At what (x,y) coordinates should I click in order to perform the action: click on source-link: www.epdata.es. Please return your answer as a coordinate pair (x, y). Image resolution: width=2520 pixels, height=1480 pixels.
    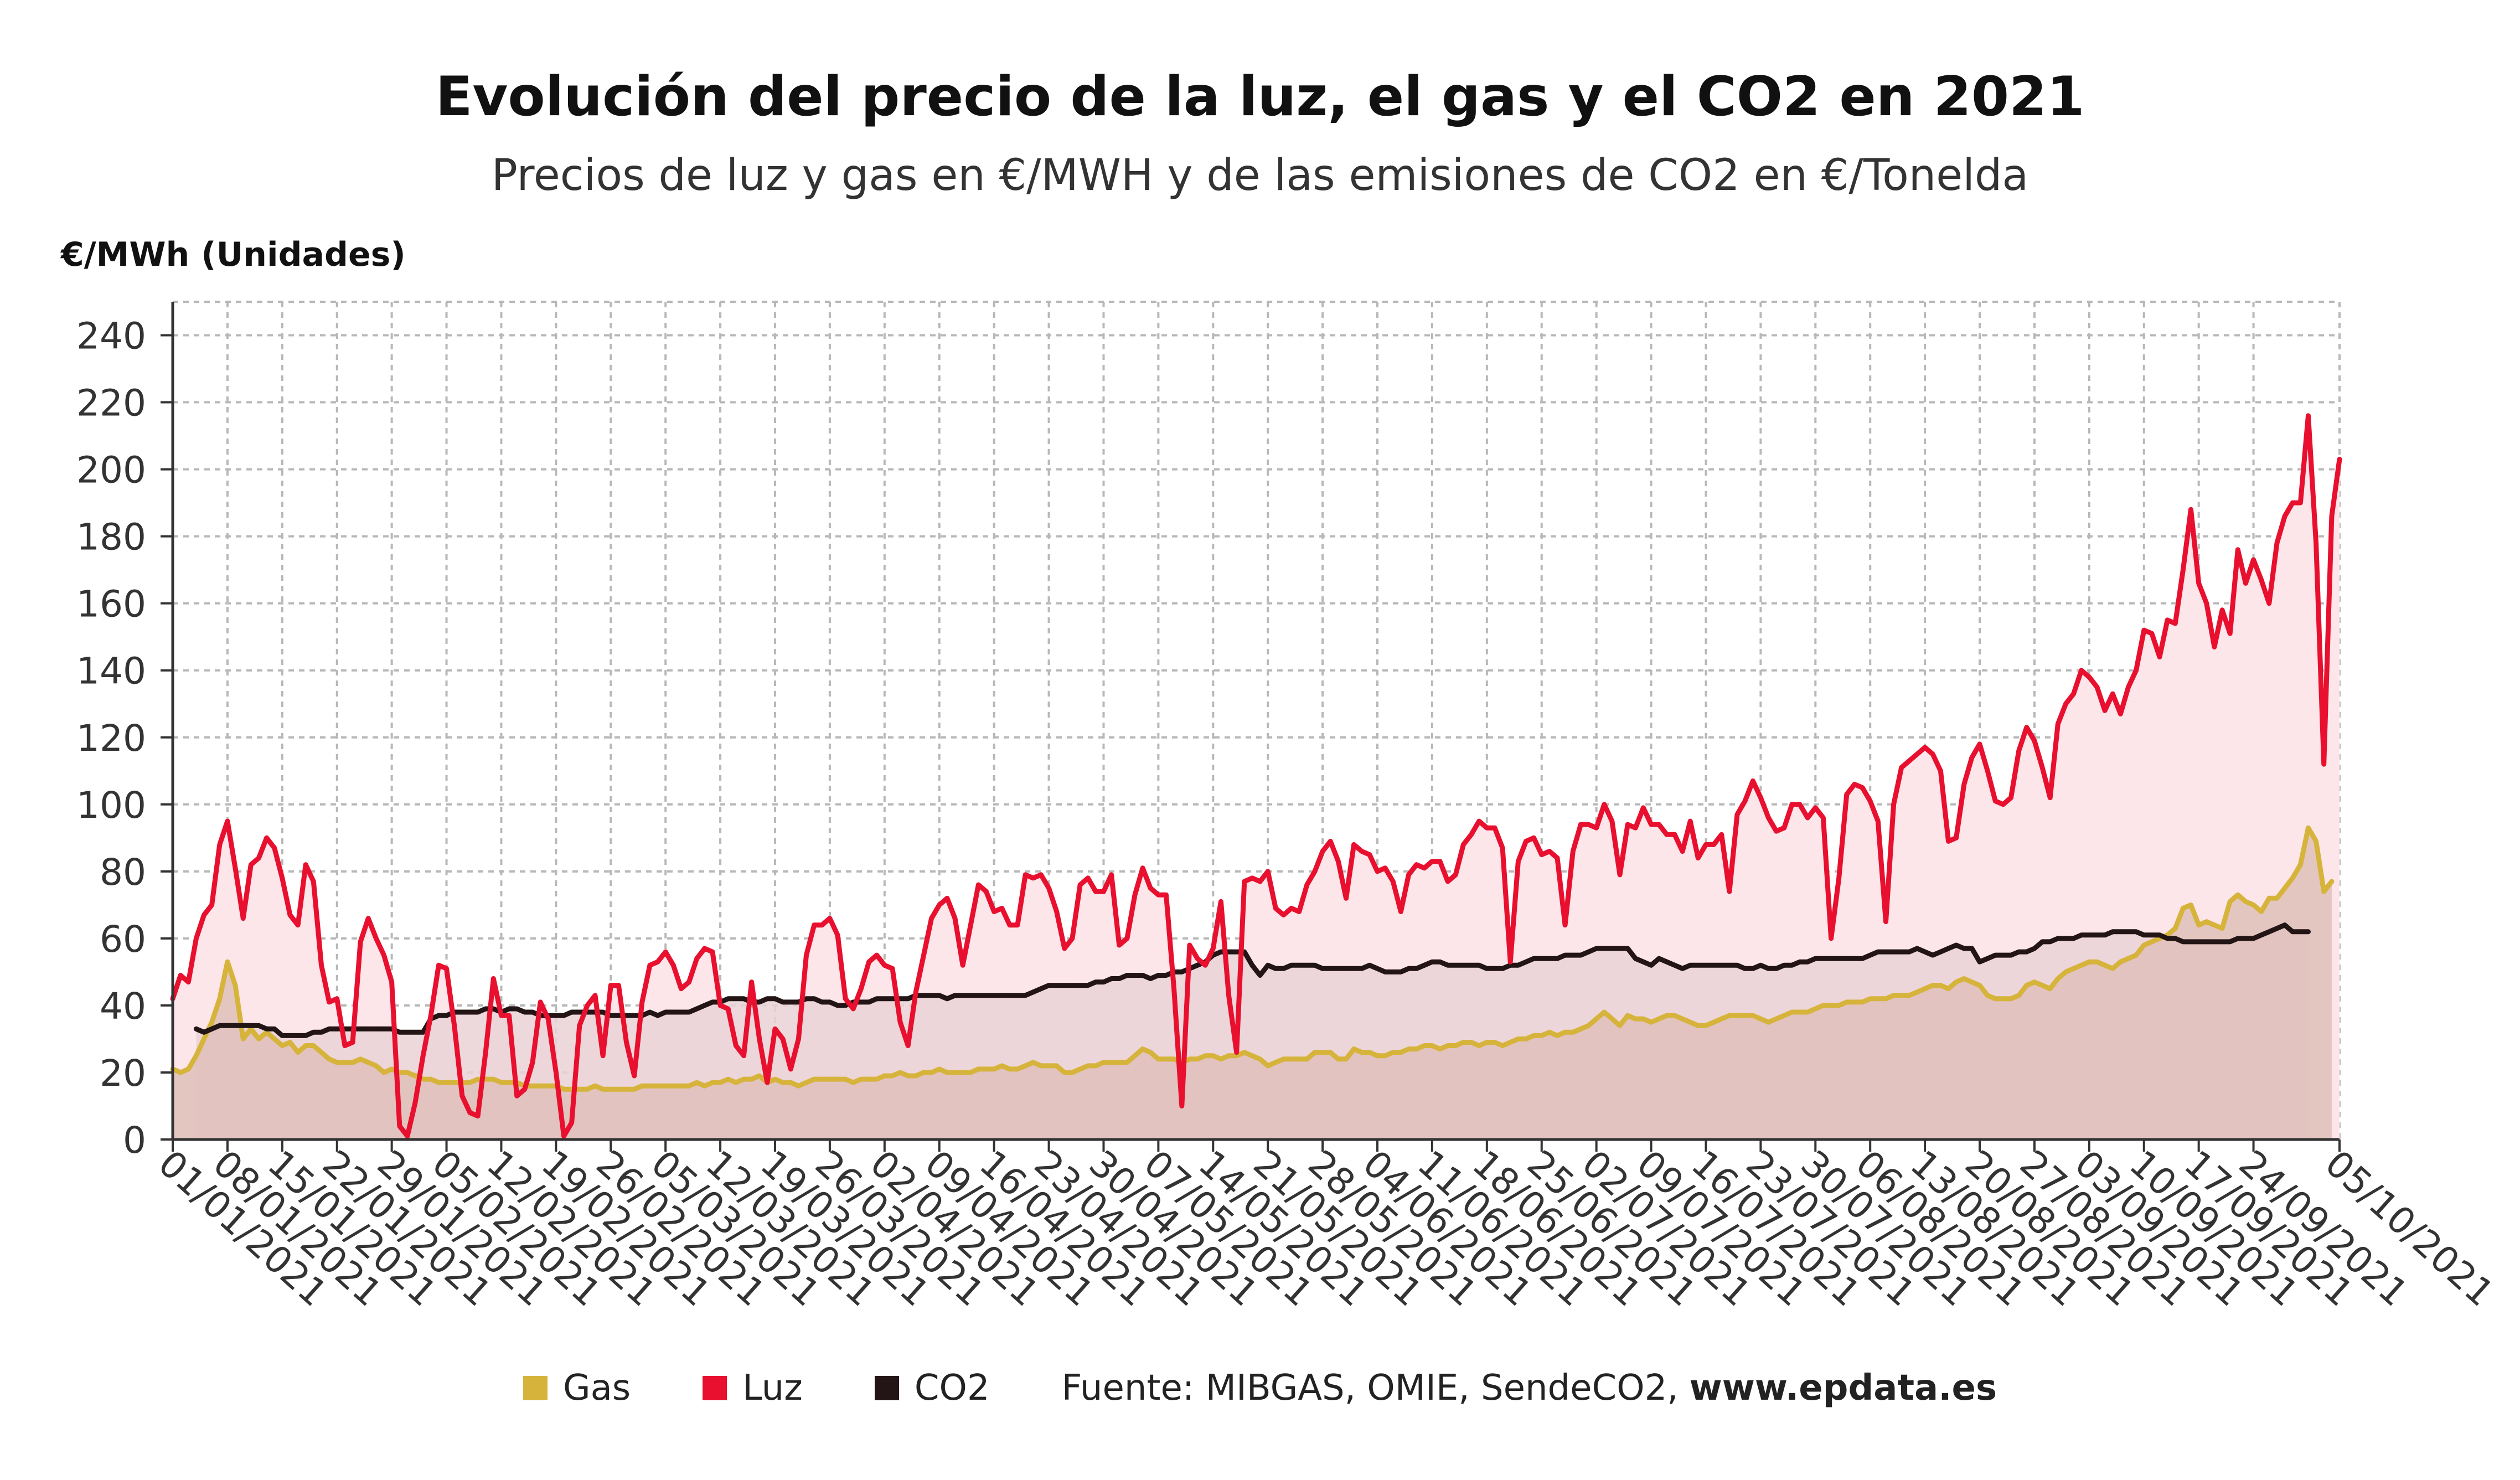
    Looking at the image, I should click on (1843, 1389).